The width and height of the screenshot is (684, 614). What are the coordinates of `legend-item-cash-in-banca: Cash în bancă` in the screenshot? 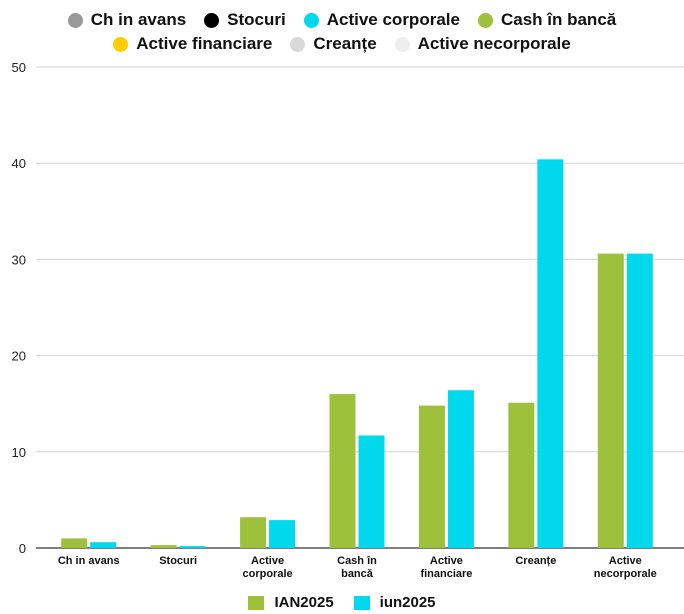 It's located at (547, 20).